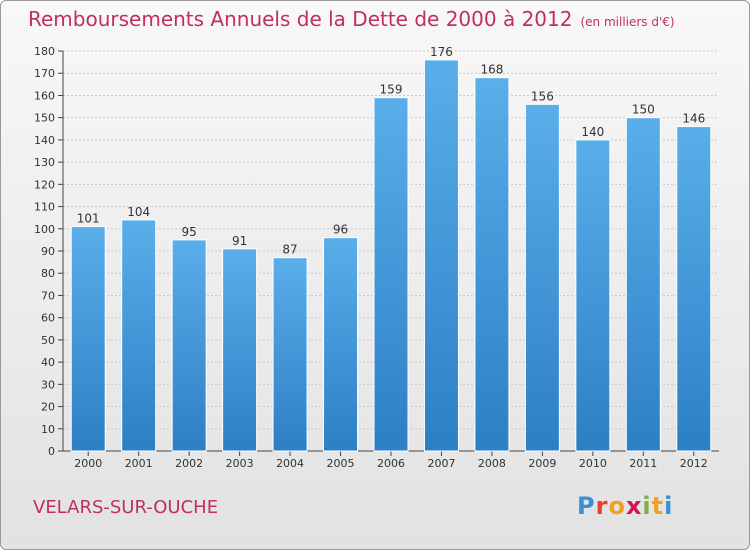 This screenshot has width=750, height=550. Describe the element at coordinates (48, 407) in the screenshot. I see `y-tick-label: 20` at that location.